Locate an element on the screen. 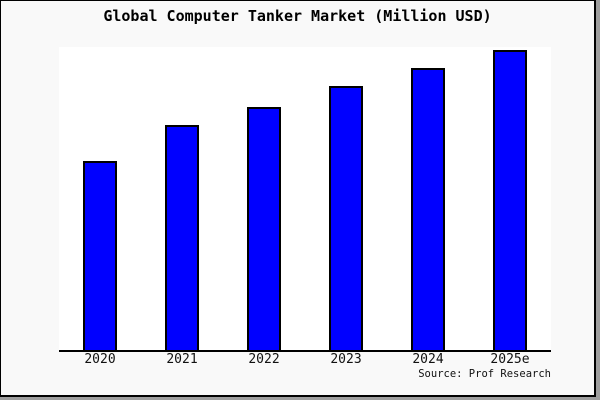 This screenshot has height=400, width=600. bar-2022 is located at coordinates (264, 228).